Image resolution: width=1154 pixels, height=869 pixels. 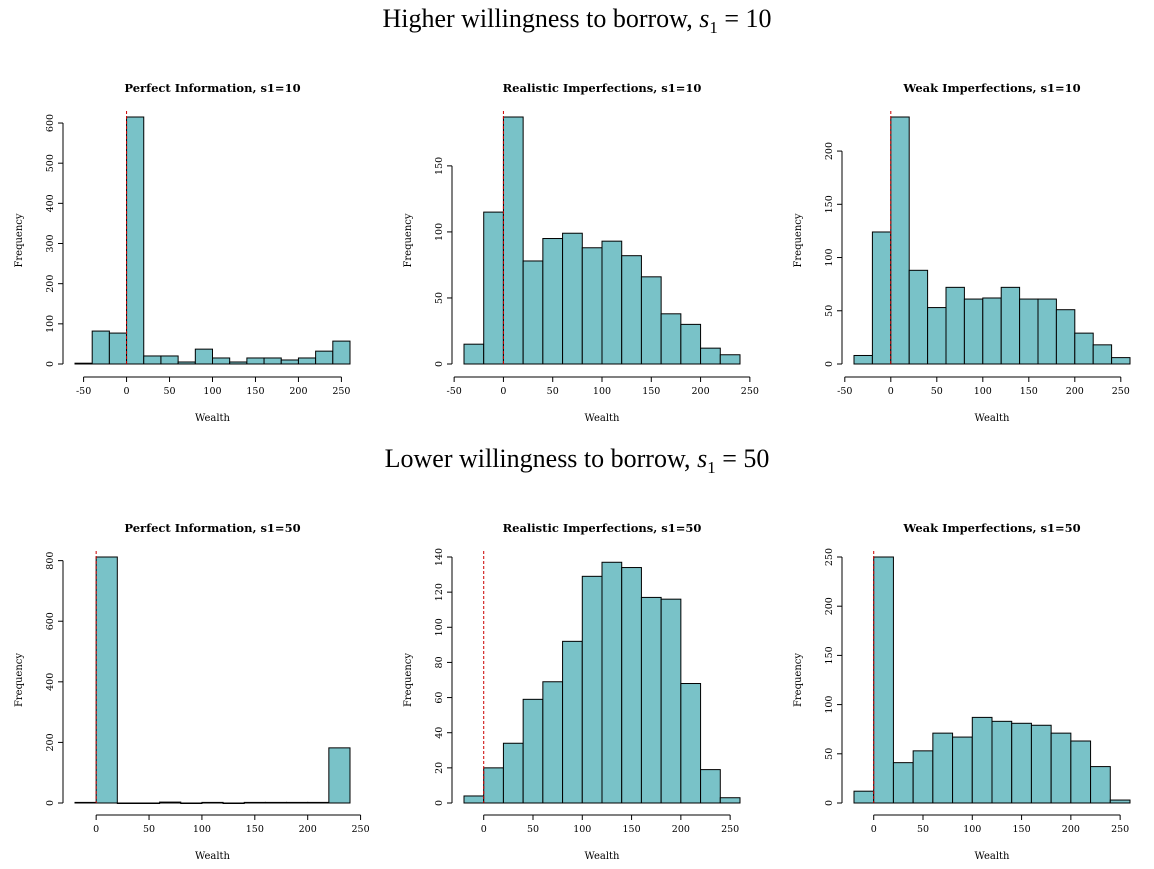 What do you see at coordinates (991, 528) in the screenshot?
I see `chart-title: Weak Imperfections, s1=50` at bounding box center [991, 528].